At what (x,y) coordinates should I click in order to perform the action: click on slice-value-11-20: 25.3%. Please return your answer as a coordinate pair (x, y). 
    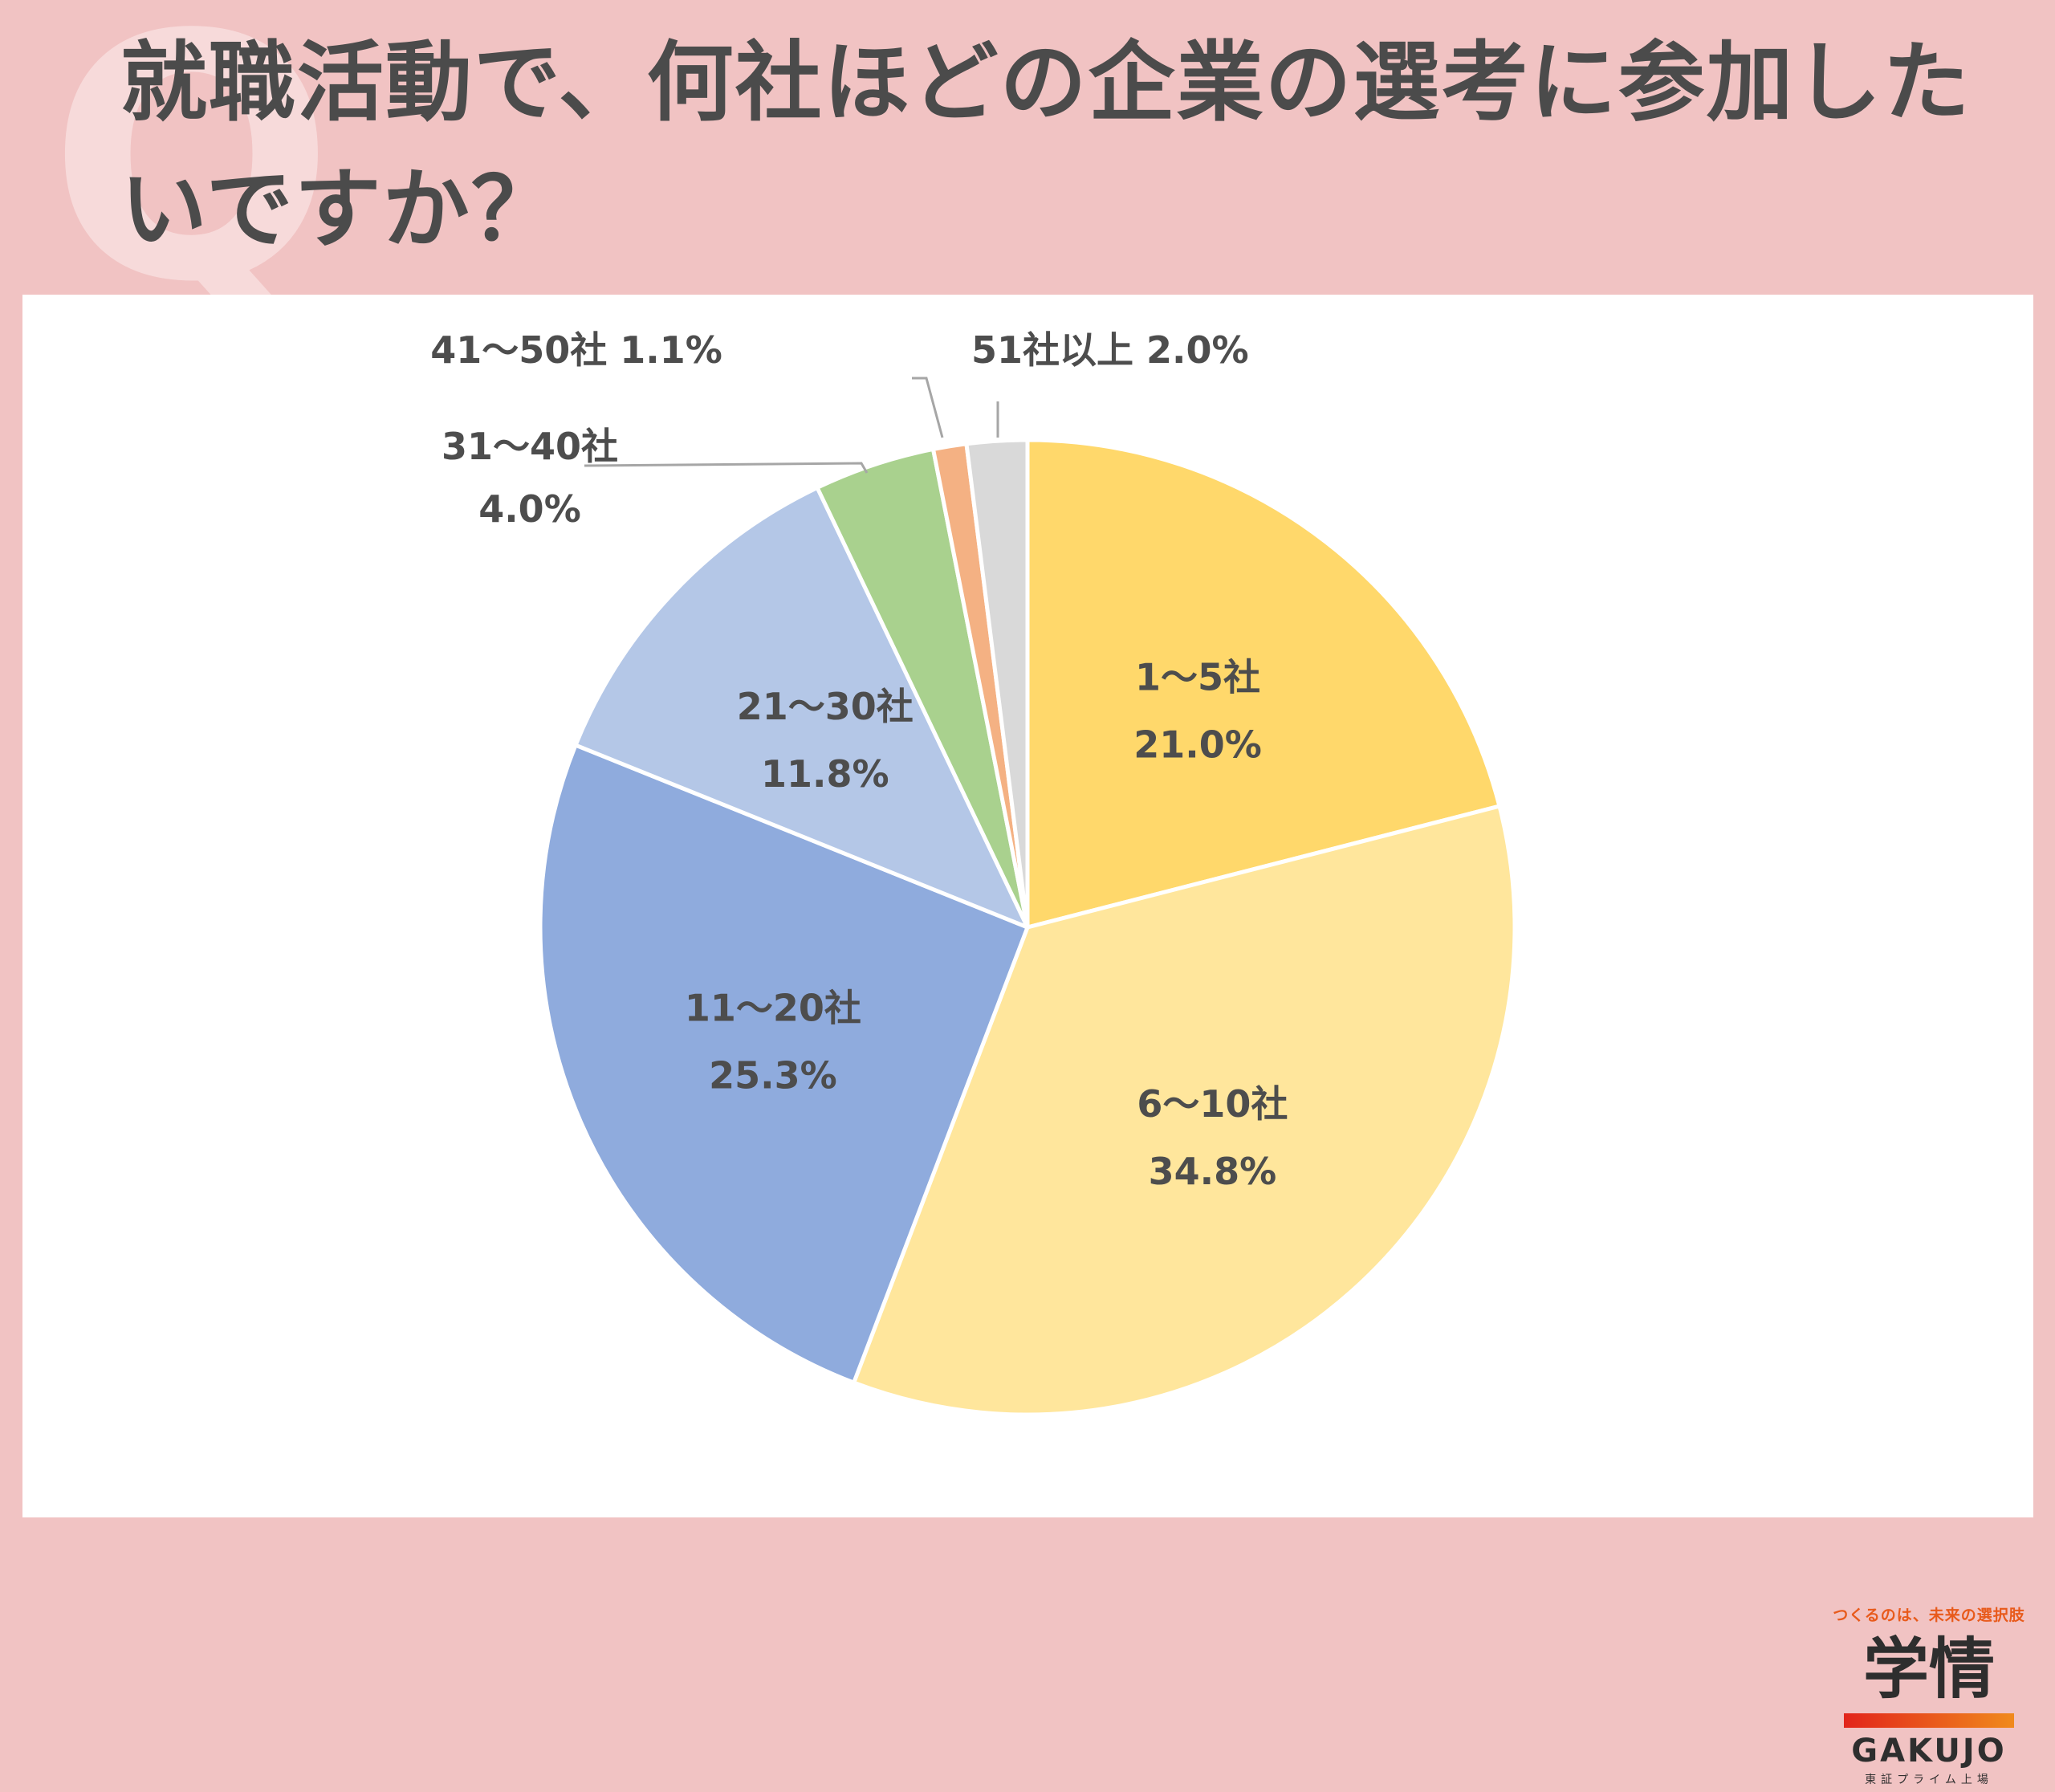
    Looking at the image, I should click on (773, 1075).